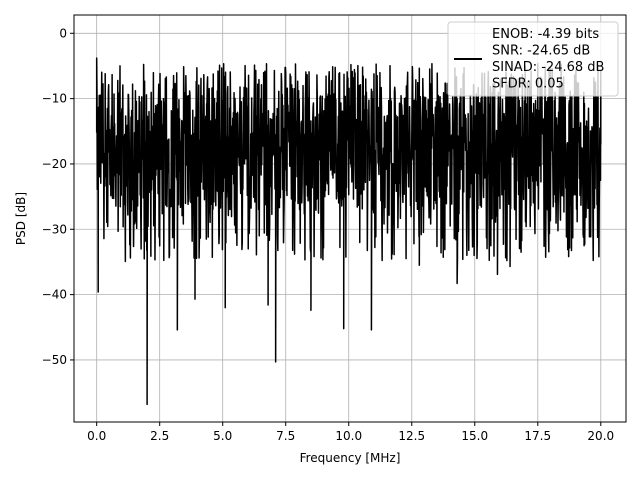 This screenshot has height=480, width=640. Describe the element at coordinates (350, 458) in the screenshot. I see `x-axis-label: Frequency [MHz]` at that location.